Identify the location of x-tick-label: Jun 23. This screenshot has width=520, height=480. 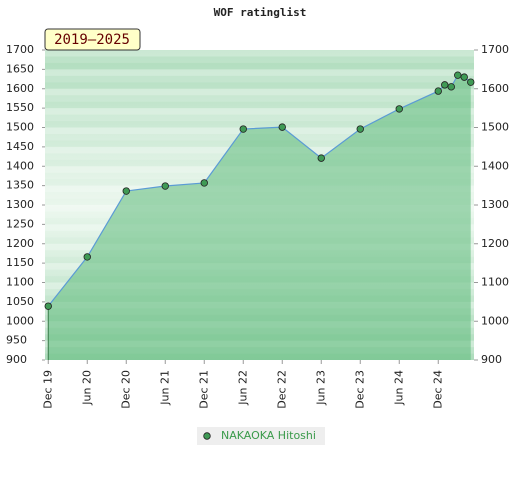
(320, 388).